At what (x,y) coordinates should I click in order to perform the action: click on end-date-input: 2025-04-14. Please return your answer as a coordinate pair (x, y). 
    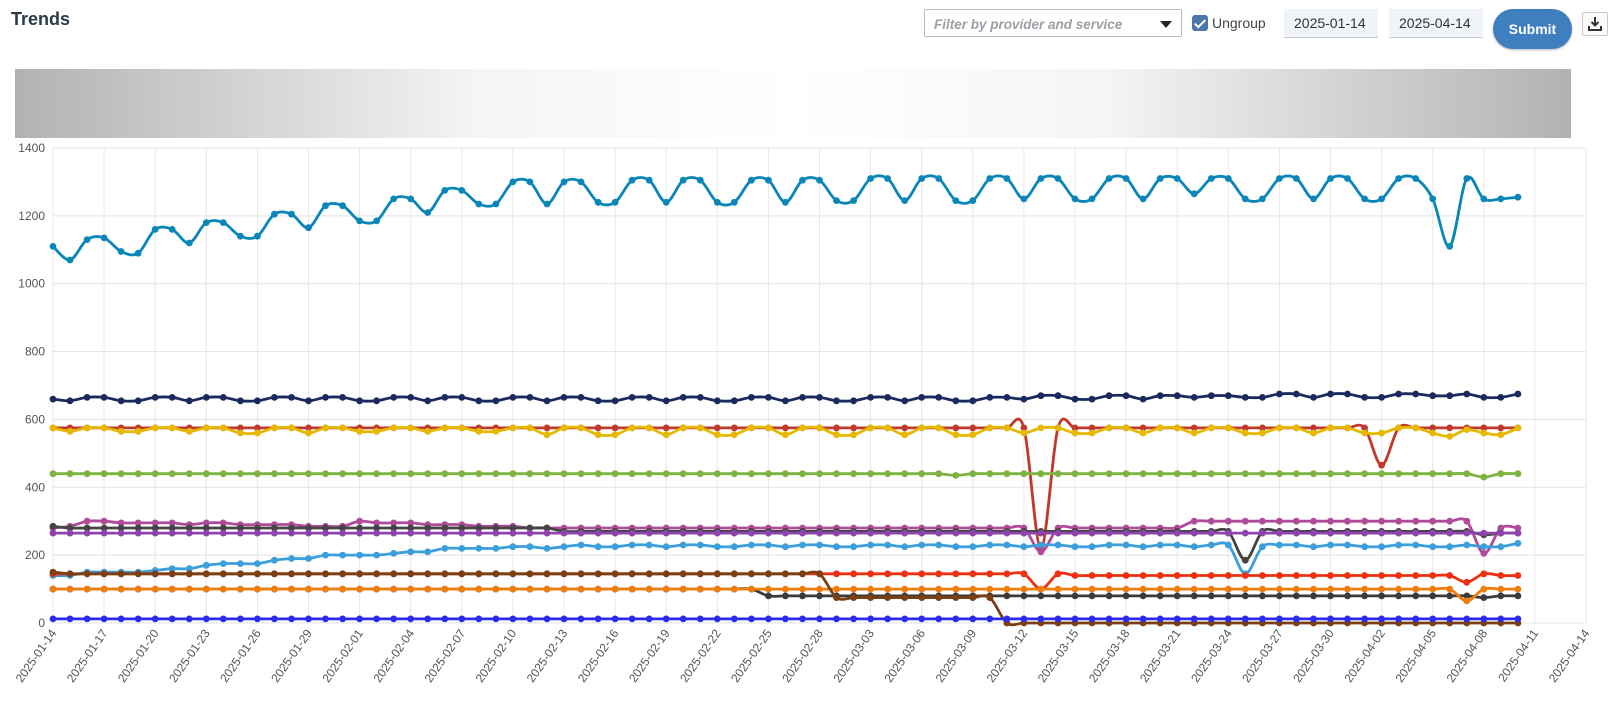
    Looking at the image, I should click on (1436, 23).